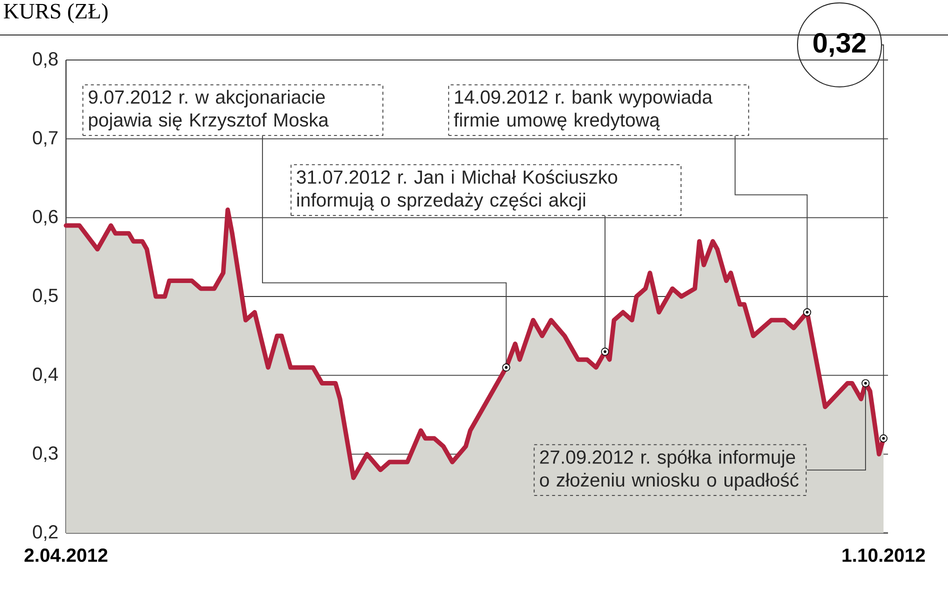  I want to click on y-tick-label: 0,7, so click(45, 139).